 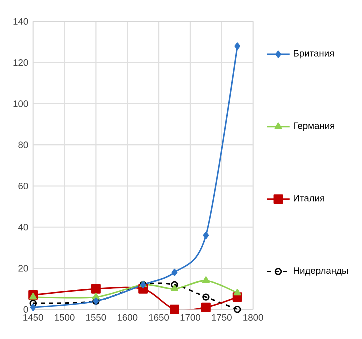 What do you see at coordinates (23, 186) in the screenshot?
I see `y-tick-label: 60` at bounding box center [23, 186].